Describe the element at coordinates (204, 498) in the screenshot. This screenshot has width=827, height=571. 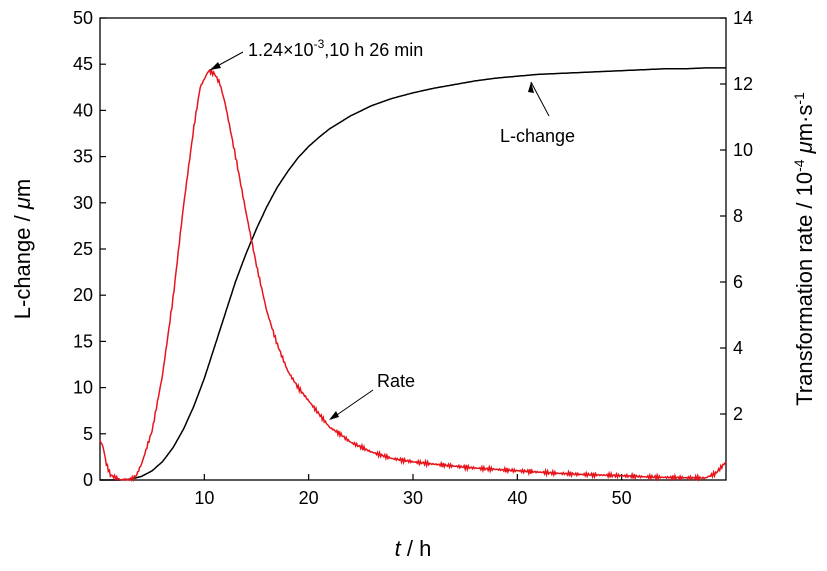
I see `x-tick-label: 10` at that location.